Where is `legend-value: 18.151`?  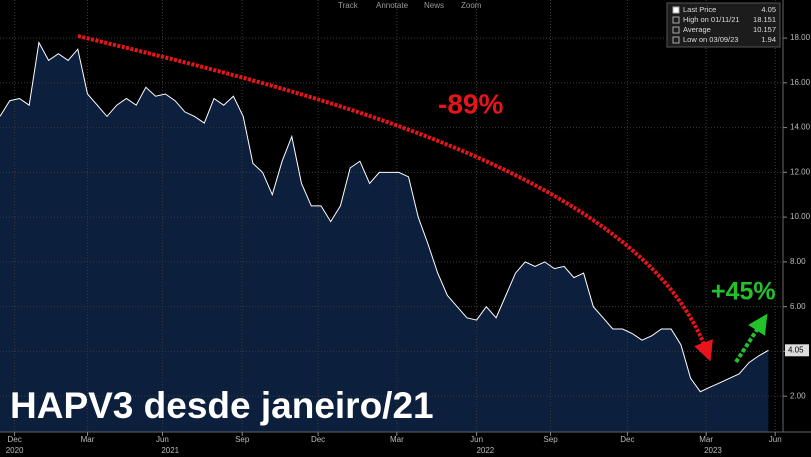 legend-value: 18.151 is located at coordinates (764, 19).